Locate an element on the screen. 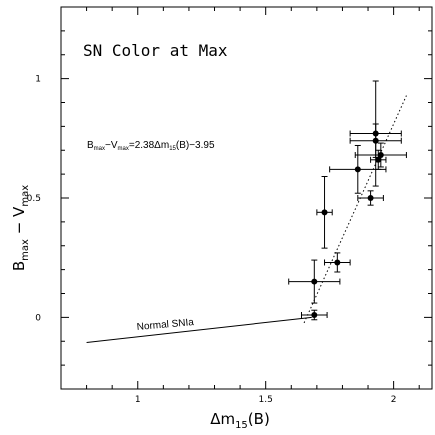 The height and width of the screenshot is (435, 435). fit-line is located at coordinates (355, 209).